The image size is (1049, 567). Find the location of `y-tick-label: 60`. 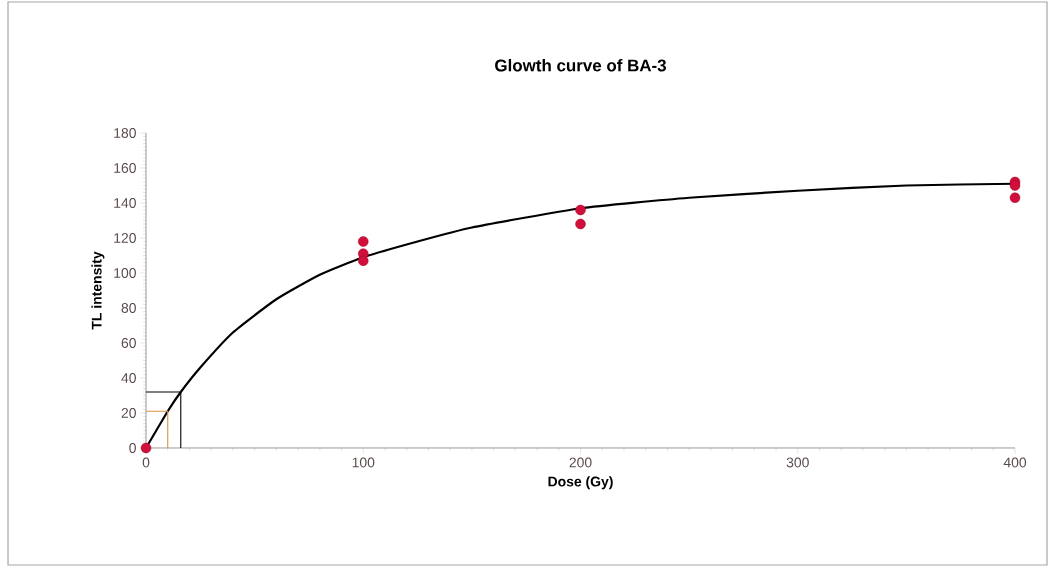

y-tick-label: 60 is located at coordinates (128, 343).